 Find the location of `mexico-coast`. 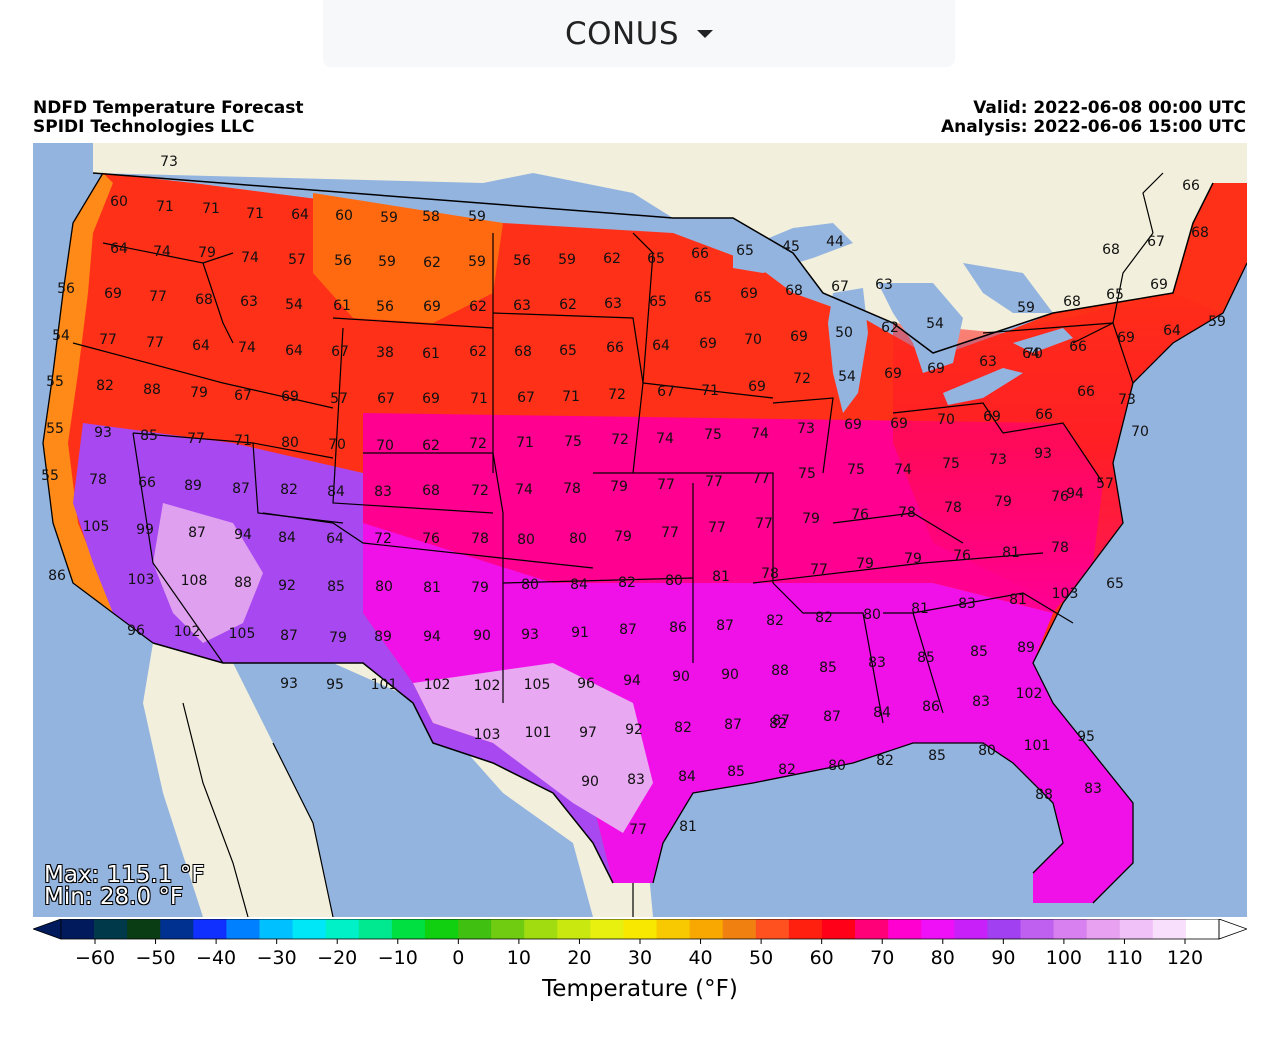

mexico-coast is located at coordinates (408, 809).